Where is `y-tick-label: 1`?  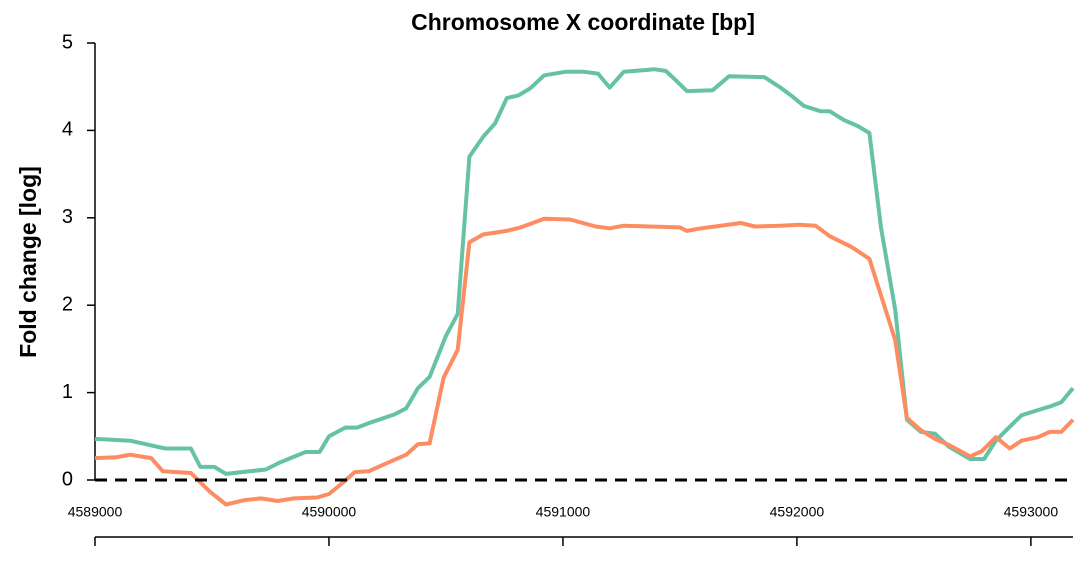
y-tick-label: 1 is located at coordinates (67, 392).